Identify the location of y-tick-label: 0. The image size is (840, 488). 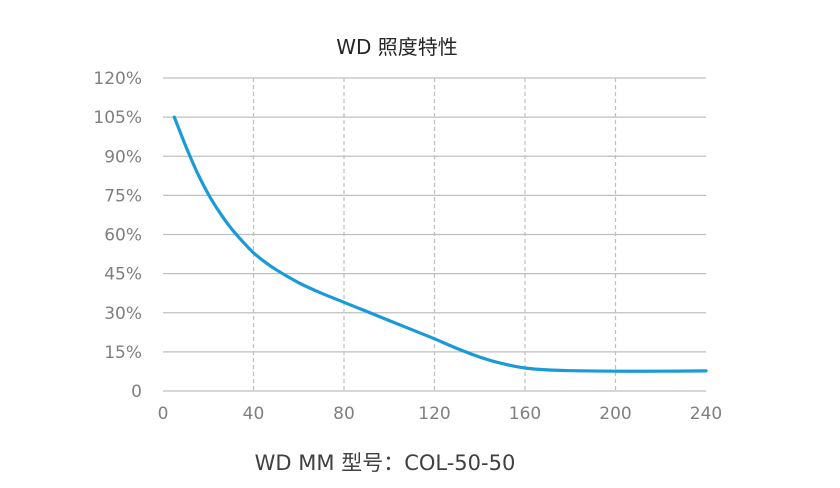
(136, 392).